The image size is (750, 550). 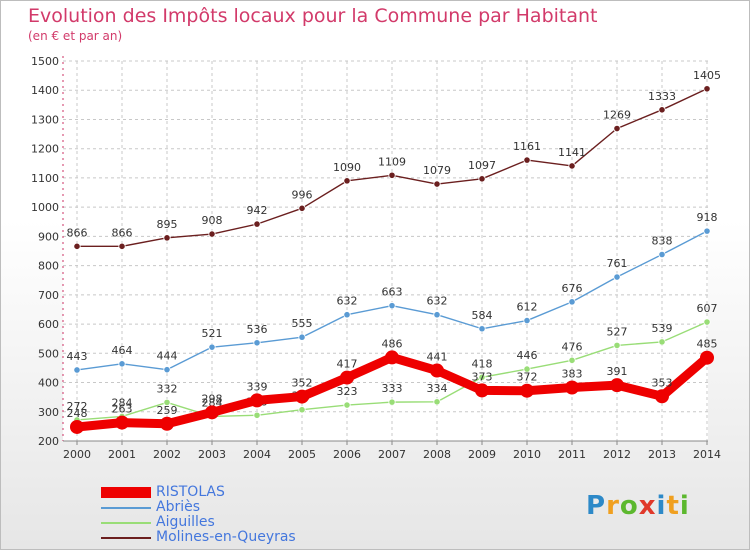 I want to click on data-label-molines-en-queyras: 1269, so click(x=617, y=115).